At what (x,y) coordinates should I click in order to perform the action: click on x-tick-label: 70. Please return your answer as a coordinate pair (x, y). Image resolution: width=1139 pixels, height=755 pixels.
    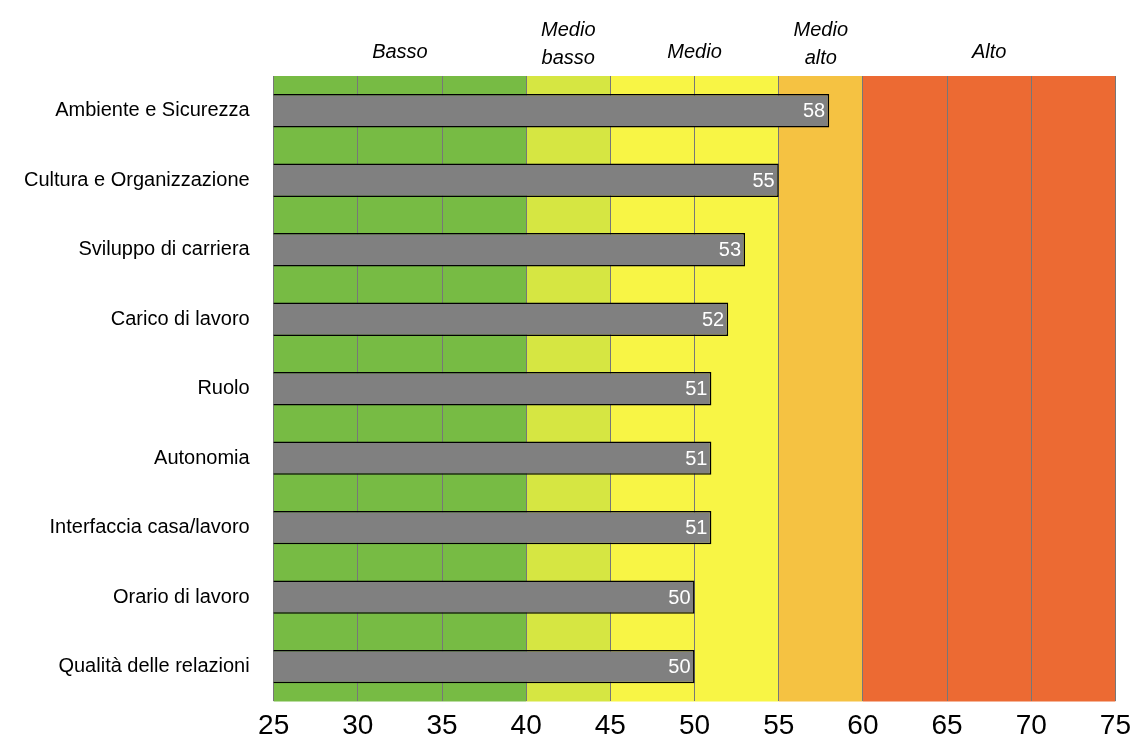
    Looking at the image, I should click on (1031, 724).